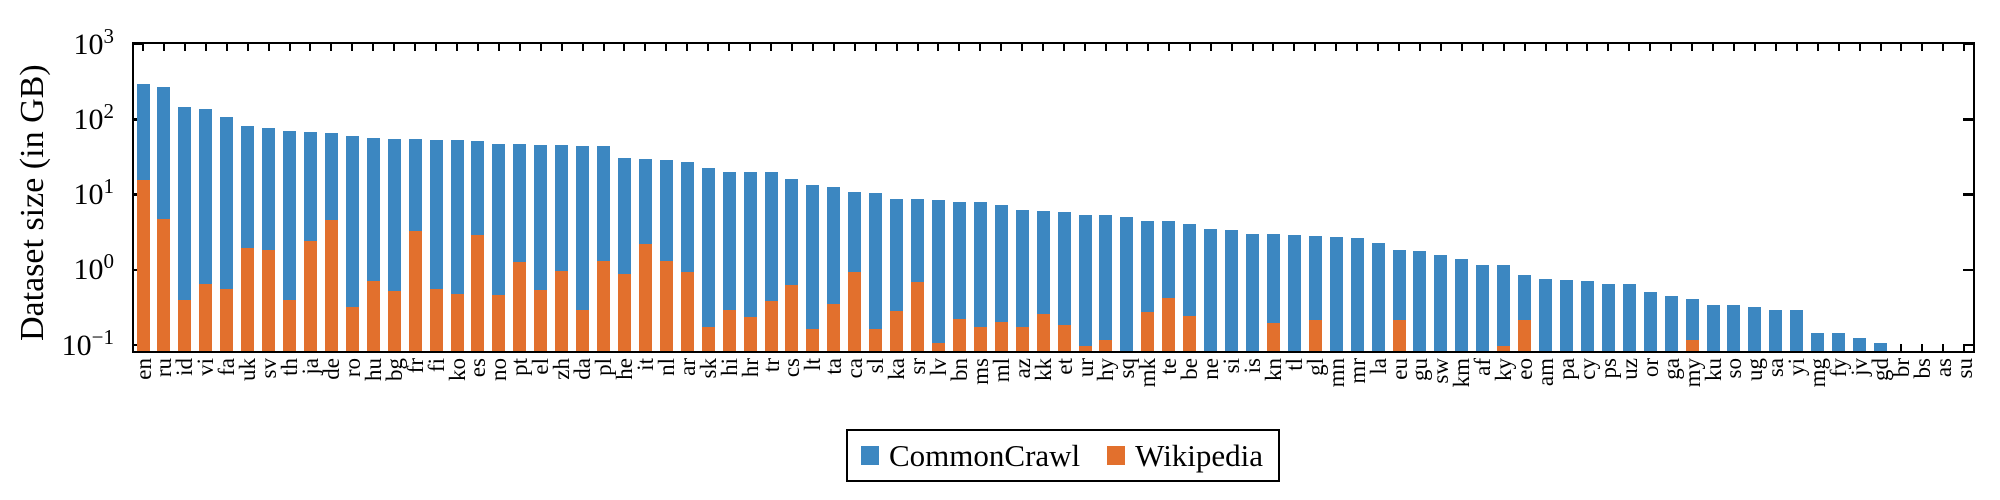 This screenshot has height=500, width=2000. What do you see at coordinates (352, 329) in the screenshot?
I see `bar-wiki-ro` at bounding box center [352, 329].